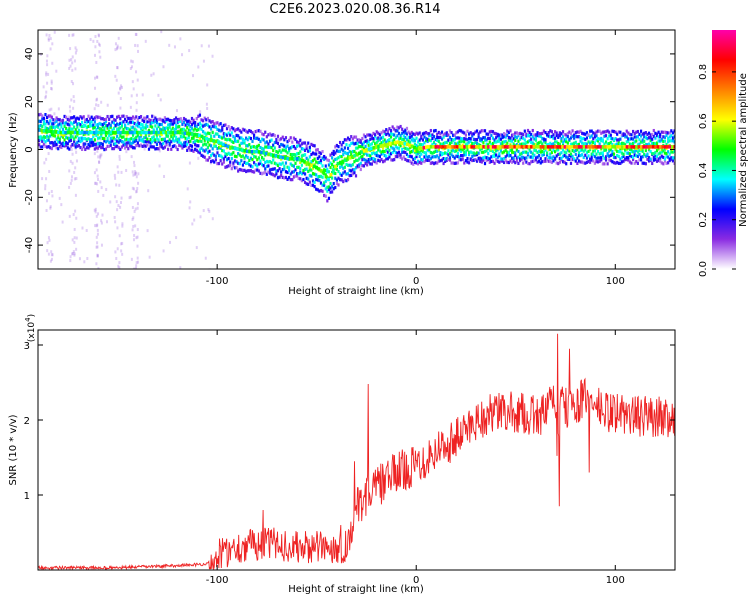 This screenshot has width=750, height=600. What do you see at coordinates (356, 589) in the screenshot?
I see `snr-x-axis-label: Height of straight line (km)` at bounding box center [356, 589].